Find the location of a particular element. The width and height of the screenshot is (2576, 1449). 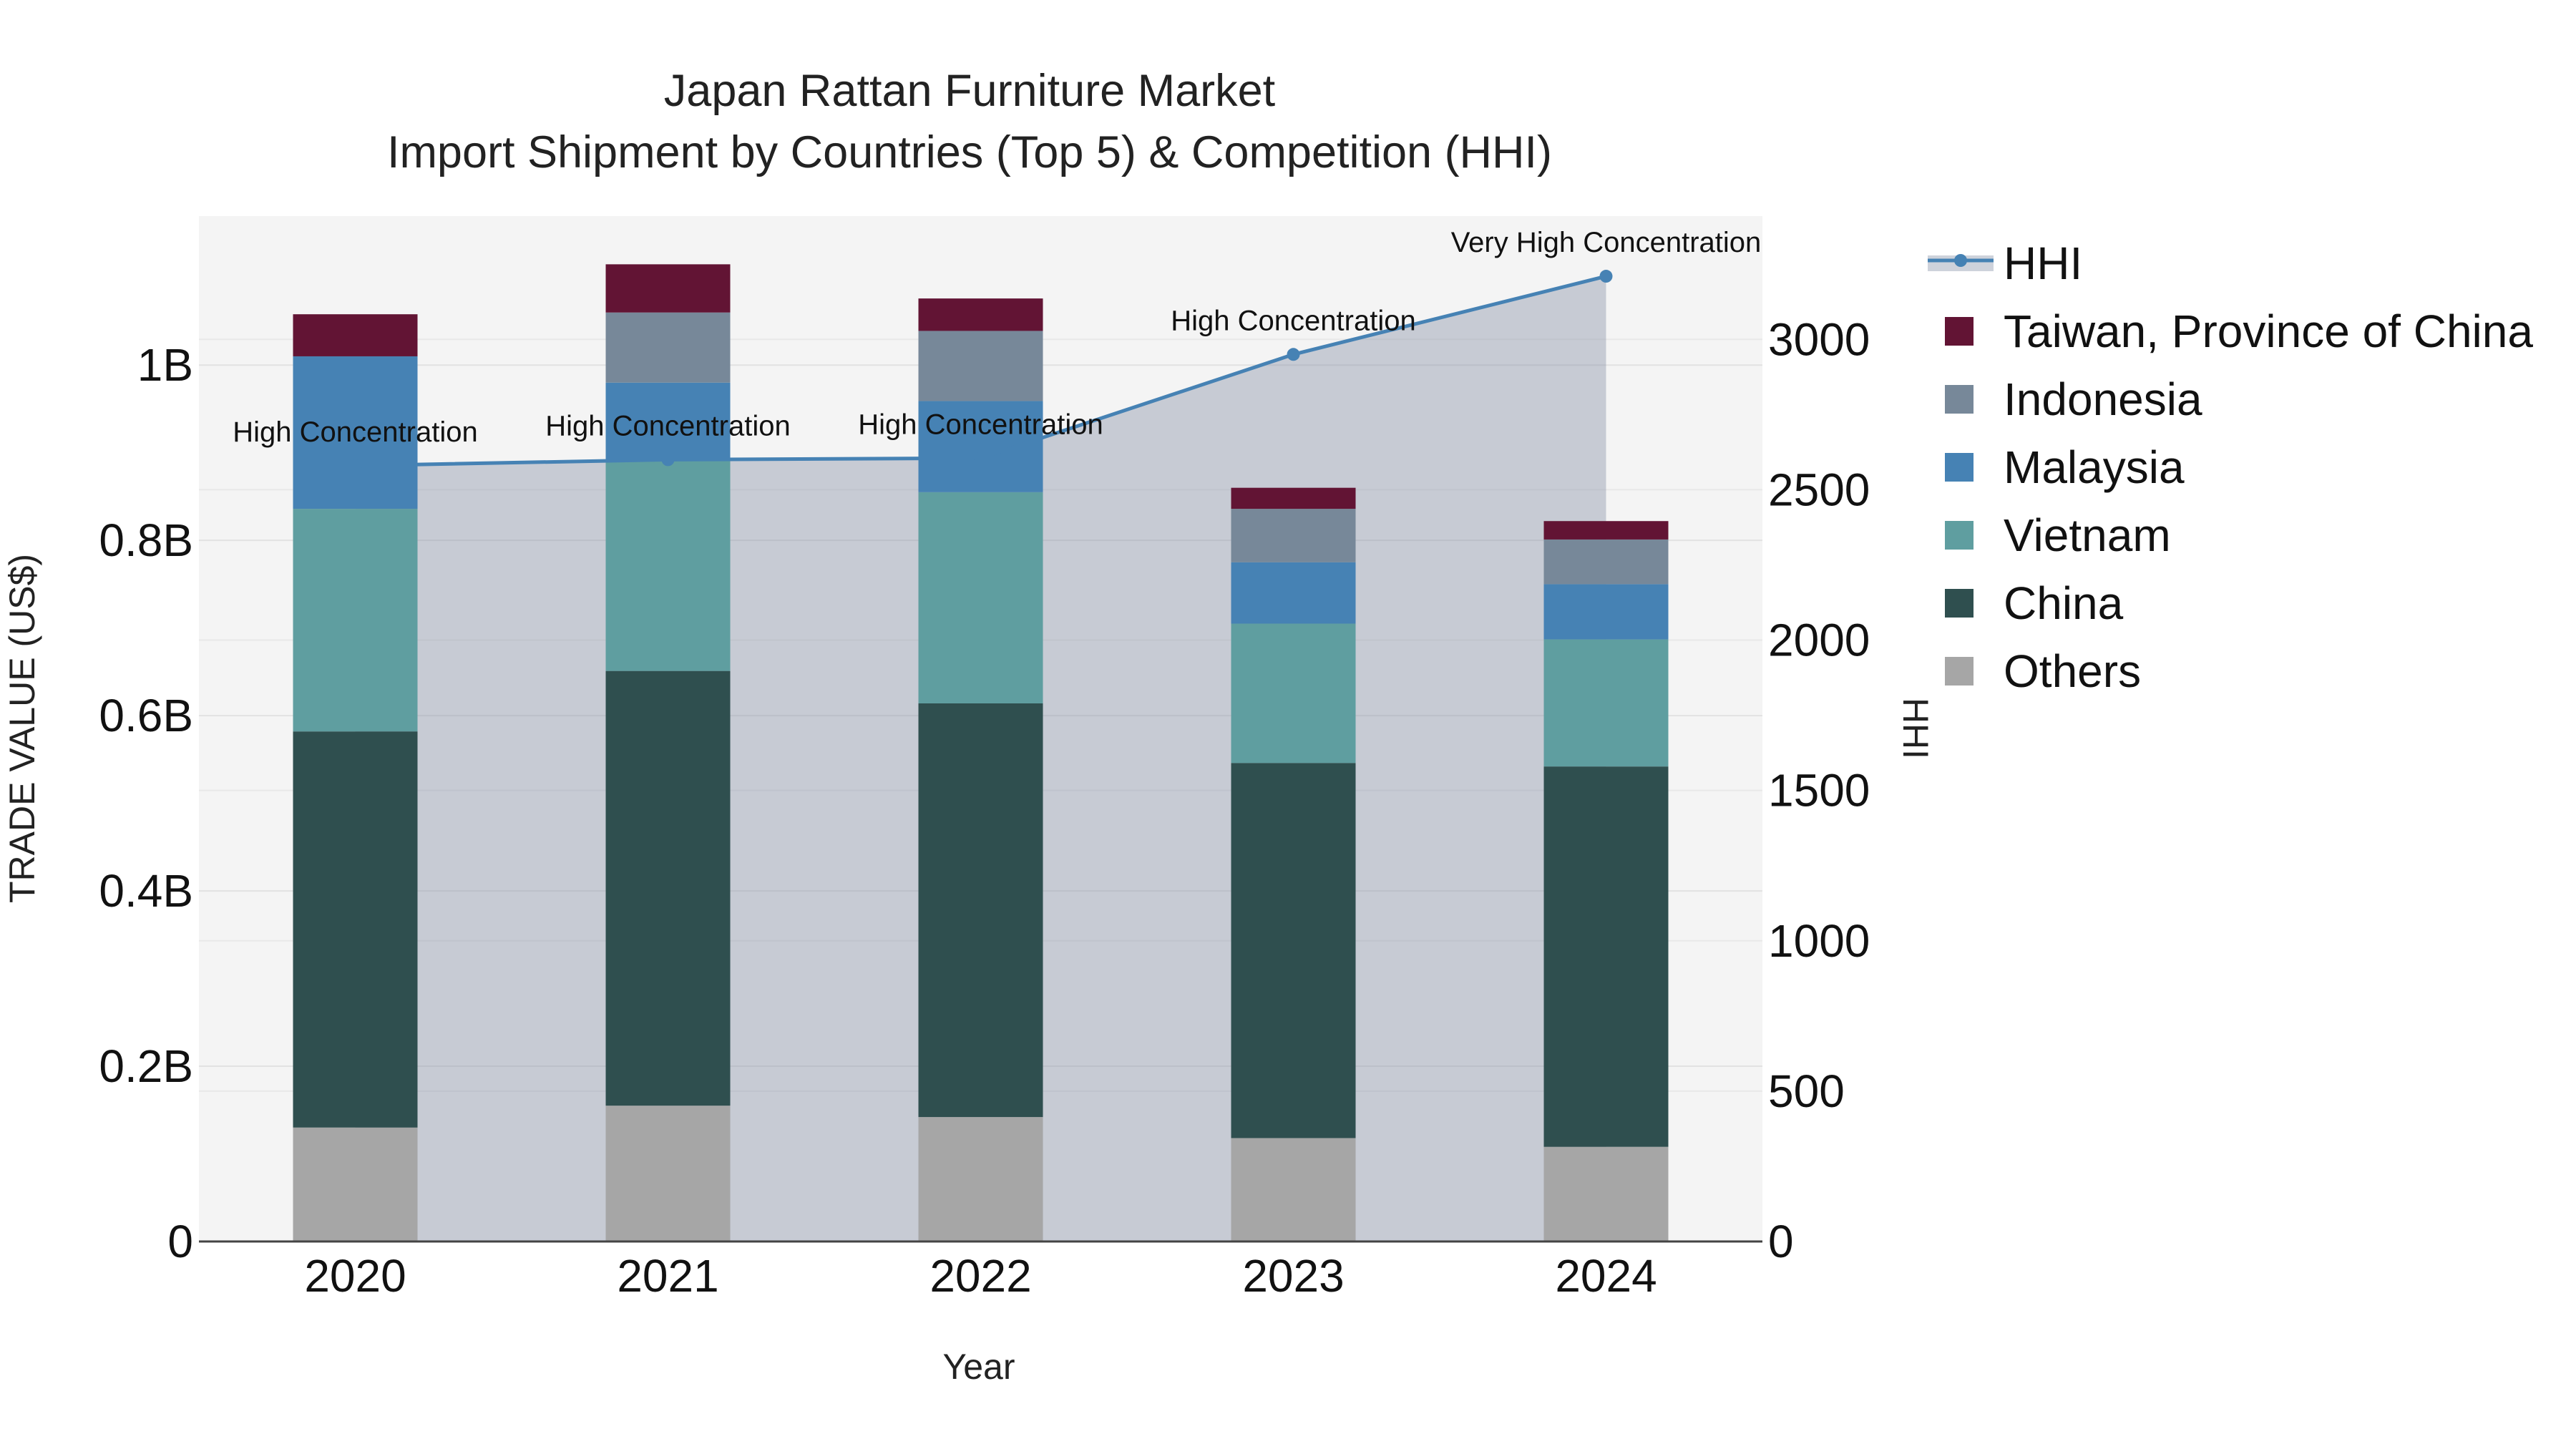

hhi-annotation-2023: High Concentration is located at coordinates (1293, 320).